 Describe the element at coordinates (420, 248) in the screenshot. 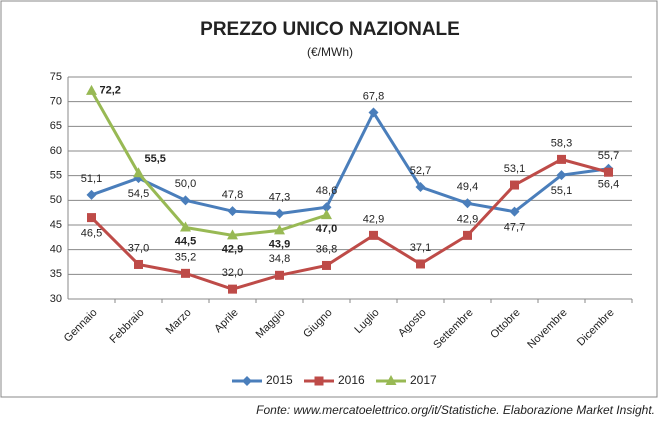

I see `data-label: 37,1` at that location.